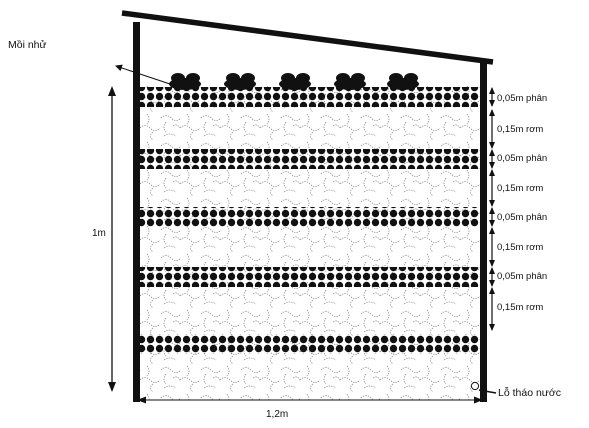  What do you see at coordinates (146, 76) in the screenshot?
I see `bait-arrow` at bounding box center [146, 76].